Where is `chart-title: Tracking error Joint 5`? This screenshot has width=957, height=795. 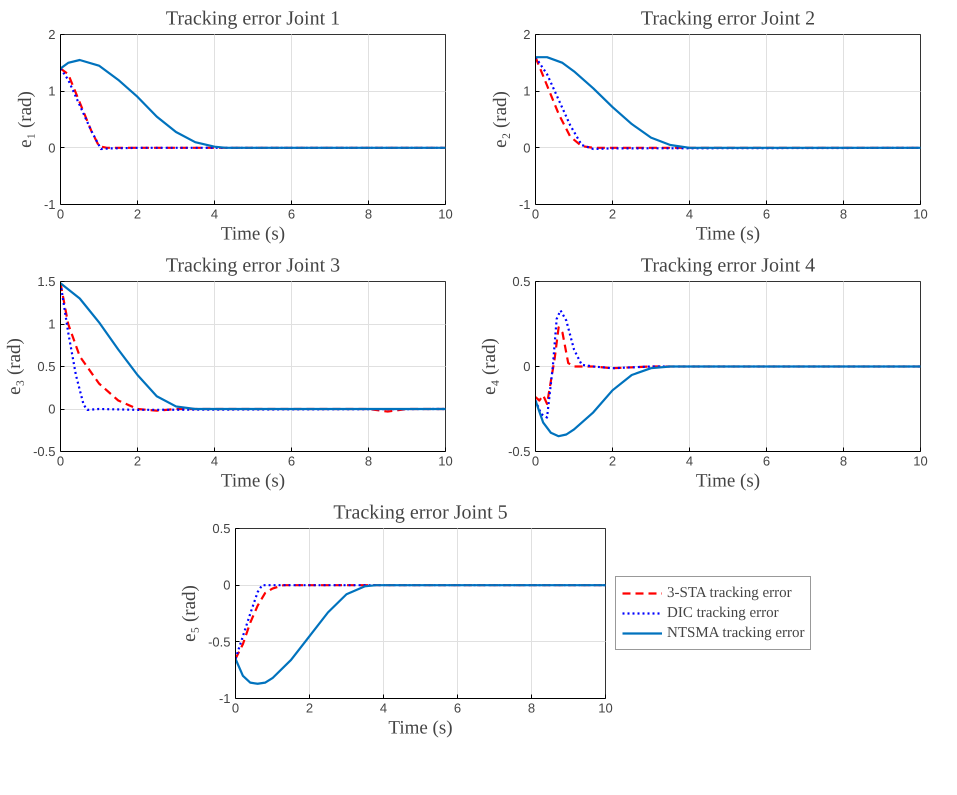
chart-title: Tracking error Joint 5 is located at coordinates (420, 513).